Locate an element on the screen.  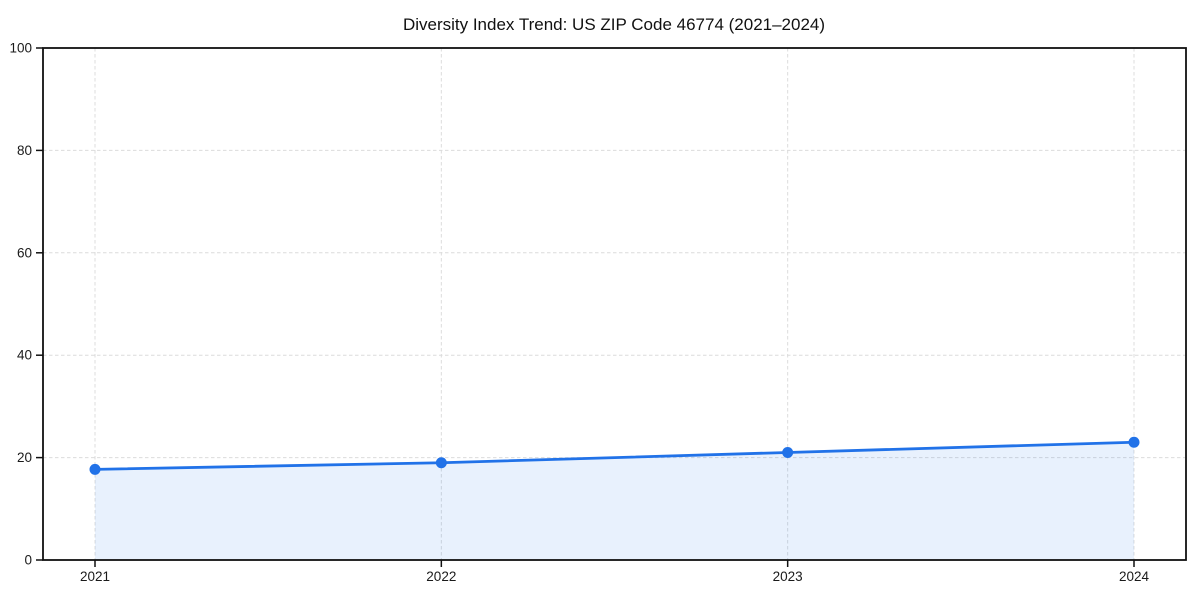
x-tick-label: 2022 is located at coordinates (441, 576).